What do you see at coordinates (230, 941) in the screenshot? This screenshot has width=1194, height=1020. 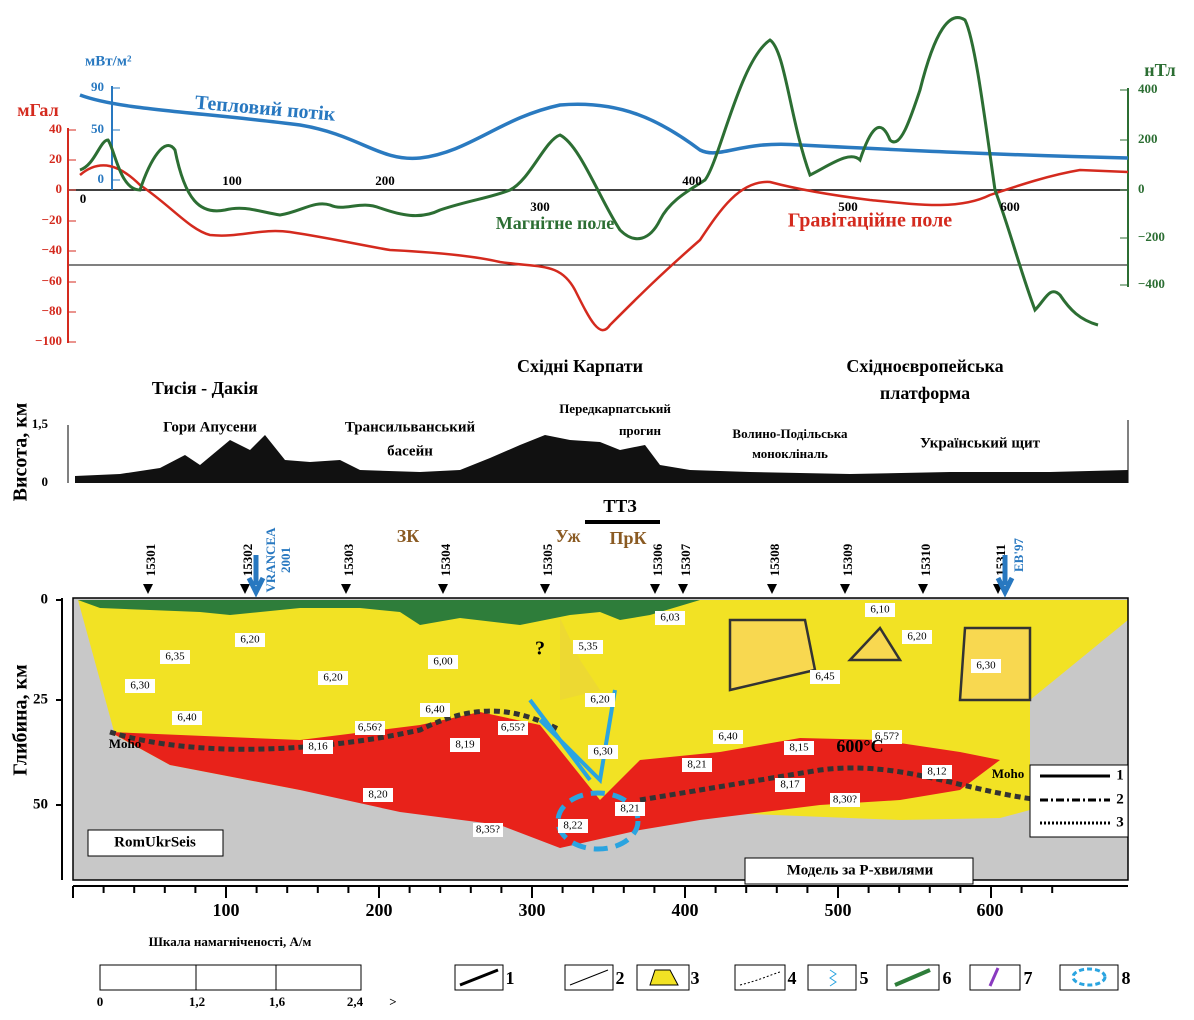 I see `scale-title: Шкала намагніченості, А/м` at bounding box center [230, 941].